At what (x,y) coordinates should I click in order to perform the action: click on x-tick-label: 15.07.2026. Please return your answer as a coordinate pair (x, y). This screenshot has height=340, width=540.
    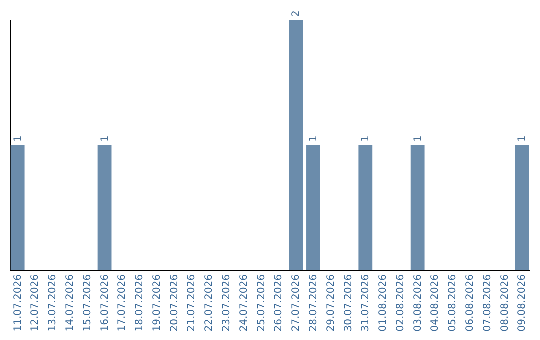
    Looking at the image, I should click on (88, 303).